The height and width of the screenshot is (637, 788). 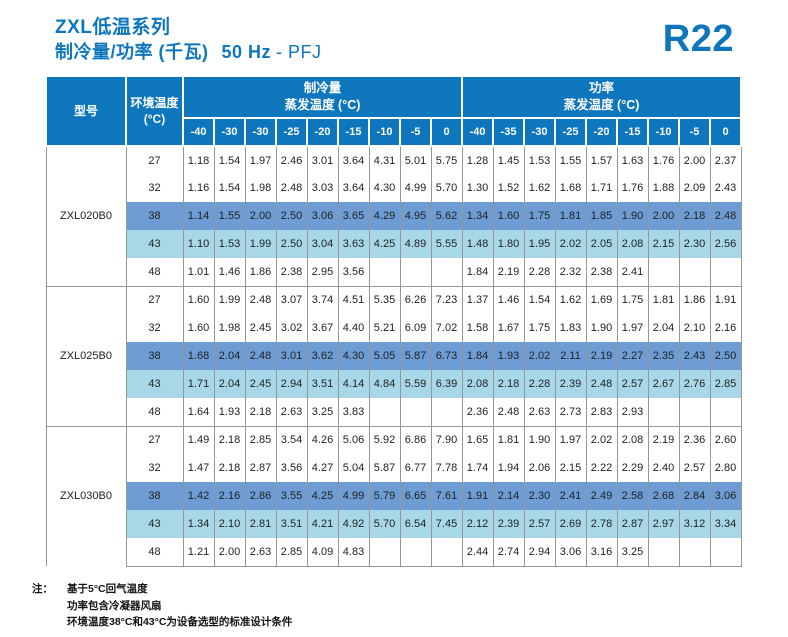 What do you see at coordinates (632, 468) in the screenshot?
I see `power-cell: 2.29` at bounding box center [632, 468].